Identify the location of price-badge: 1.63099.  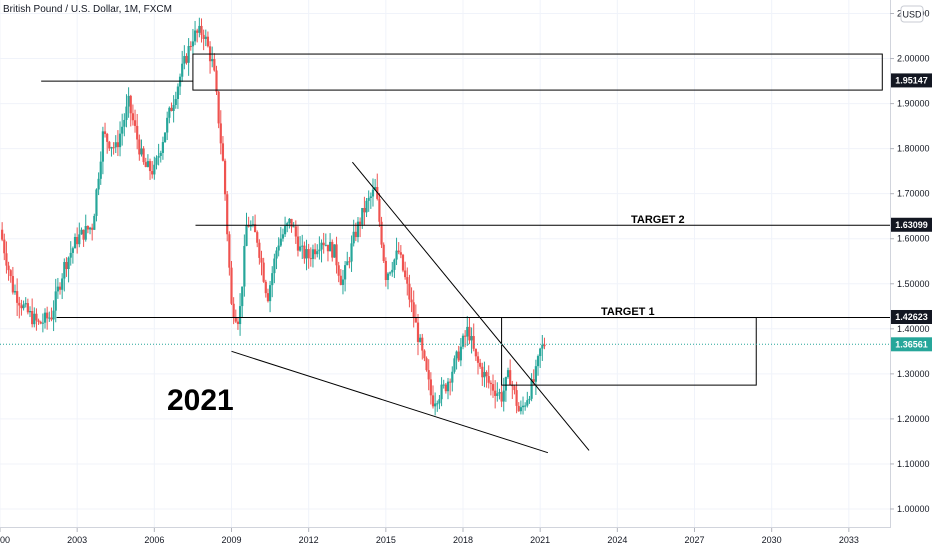
(911, 224).